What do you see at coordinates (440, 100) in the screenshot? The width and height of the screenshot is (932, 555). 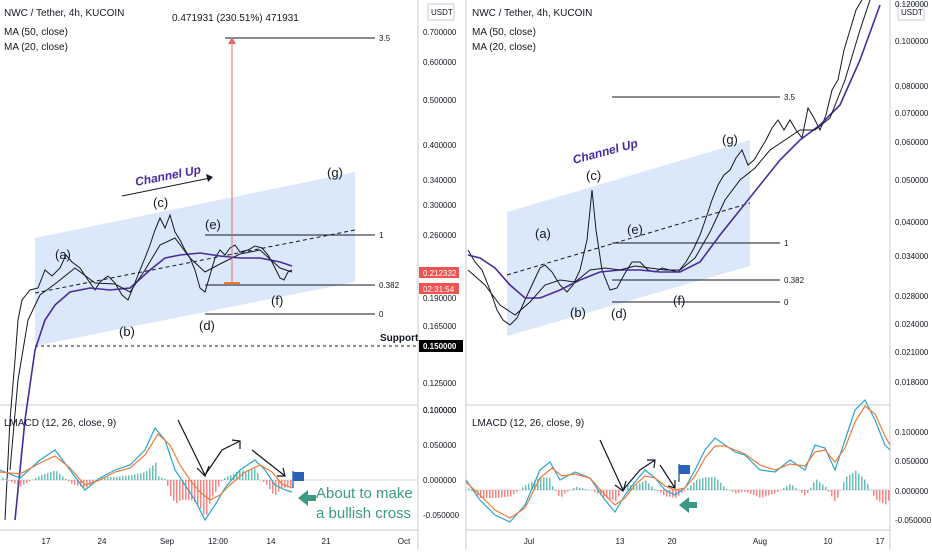 I see `left-price-tick: 0.500000` at bounding box center [440, 100].